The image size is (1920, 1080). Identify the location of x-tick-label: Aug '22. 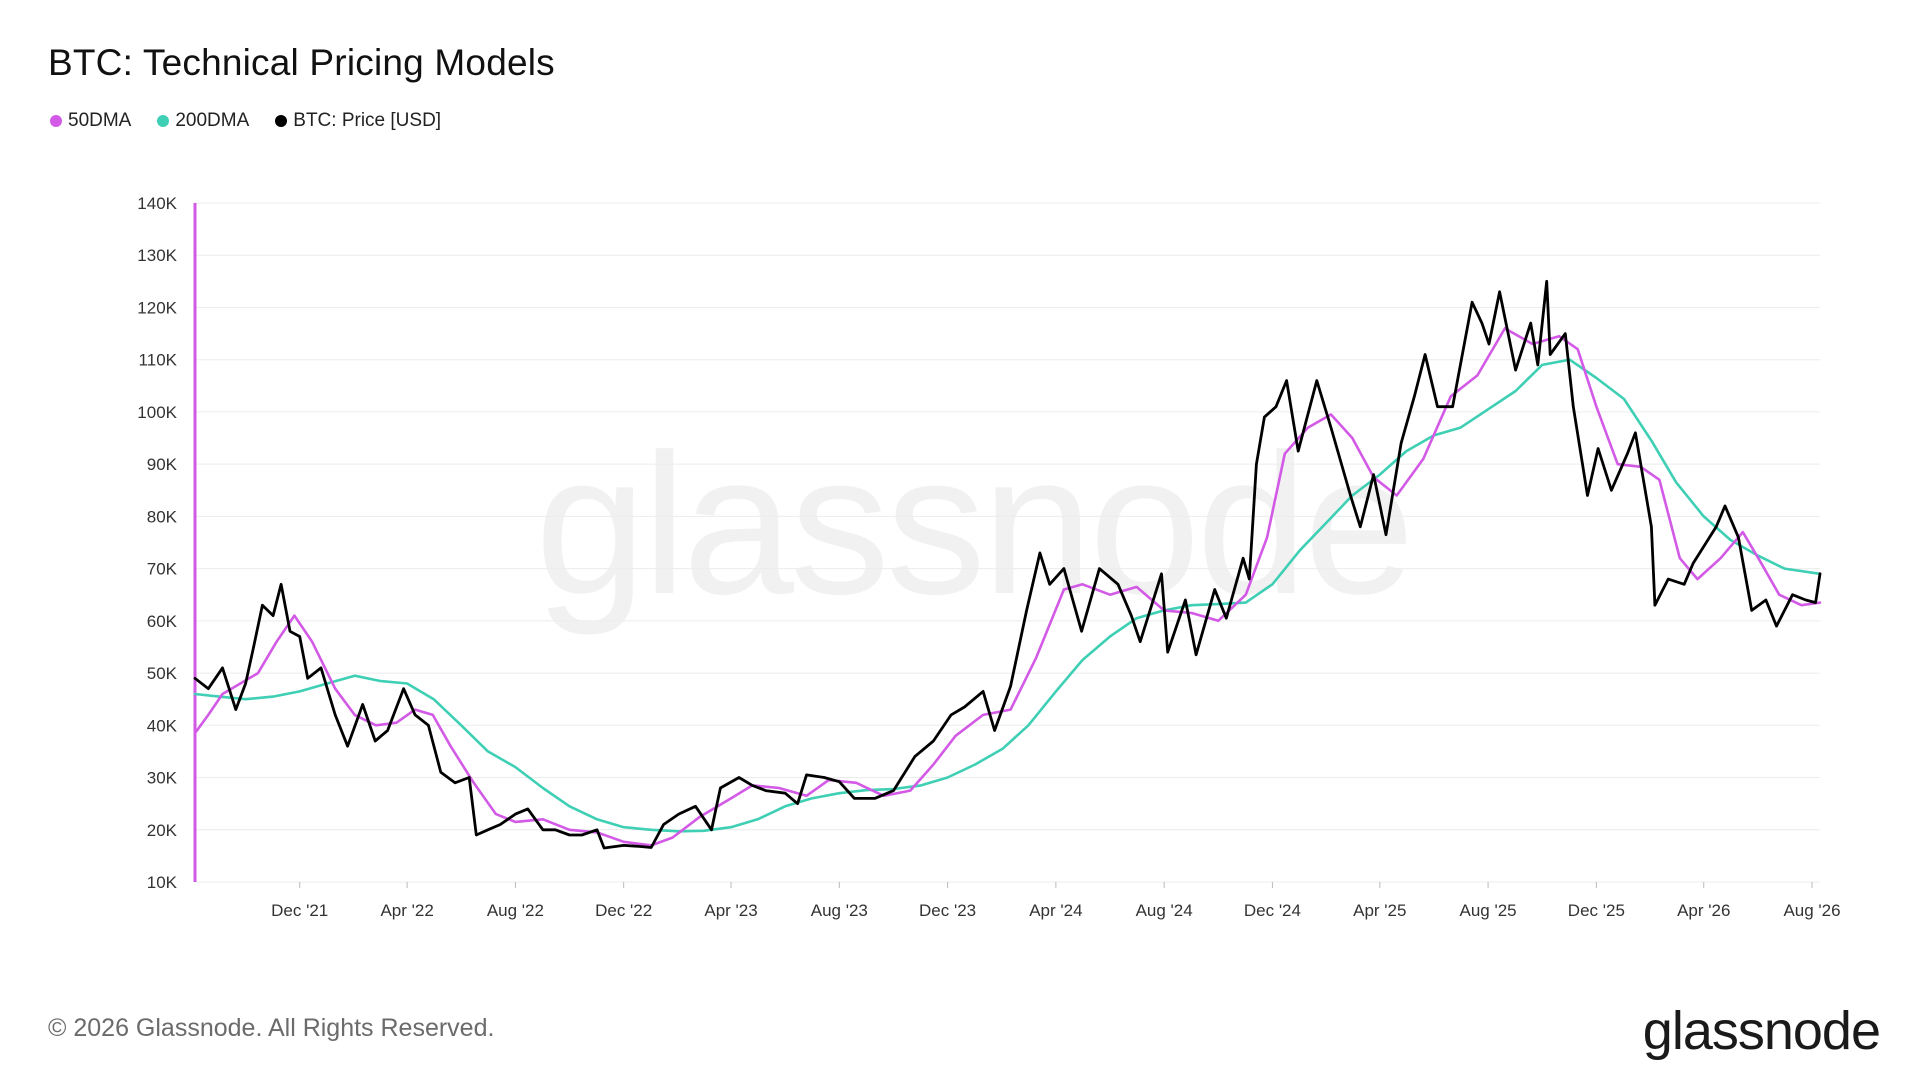
(515, 910).